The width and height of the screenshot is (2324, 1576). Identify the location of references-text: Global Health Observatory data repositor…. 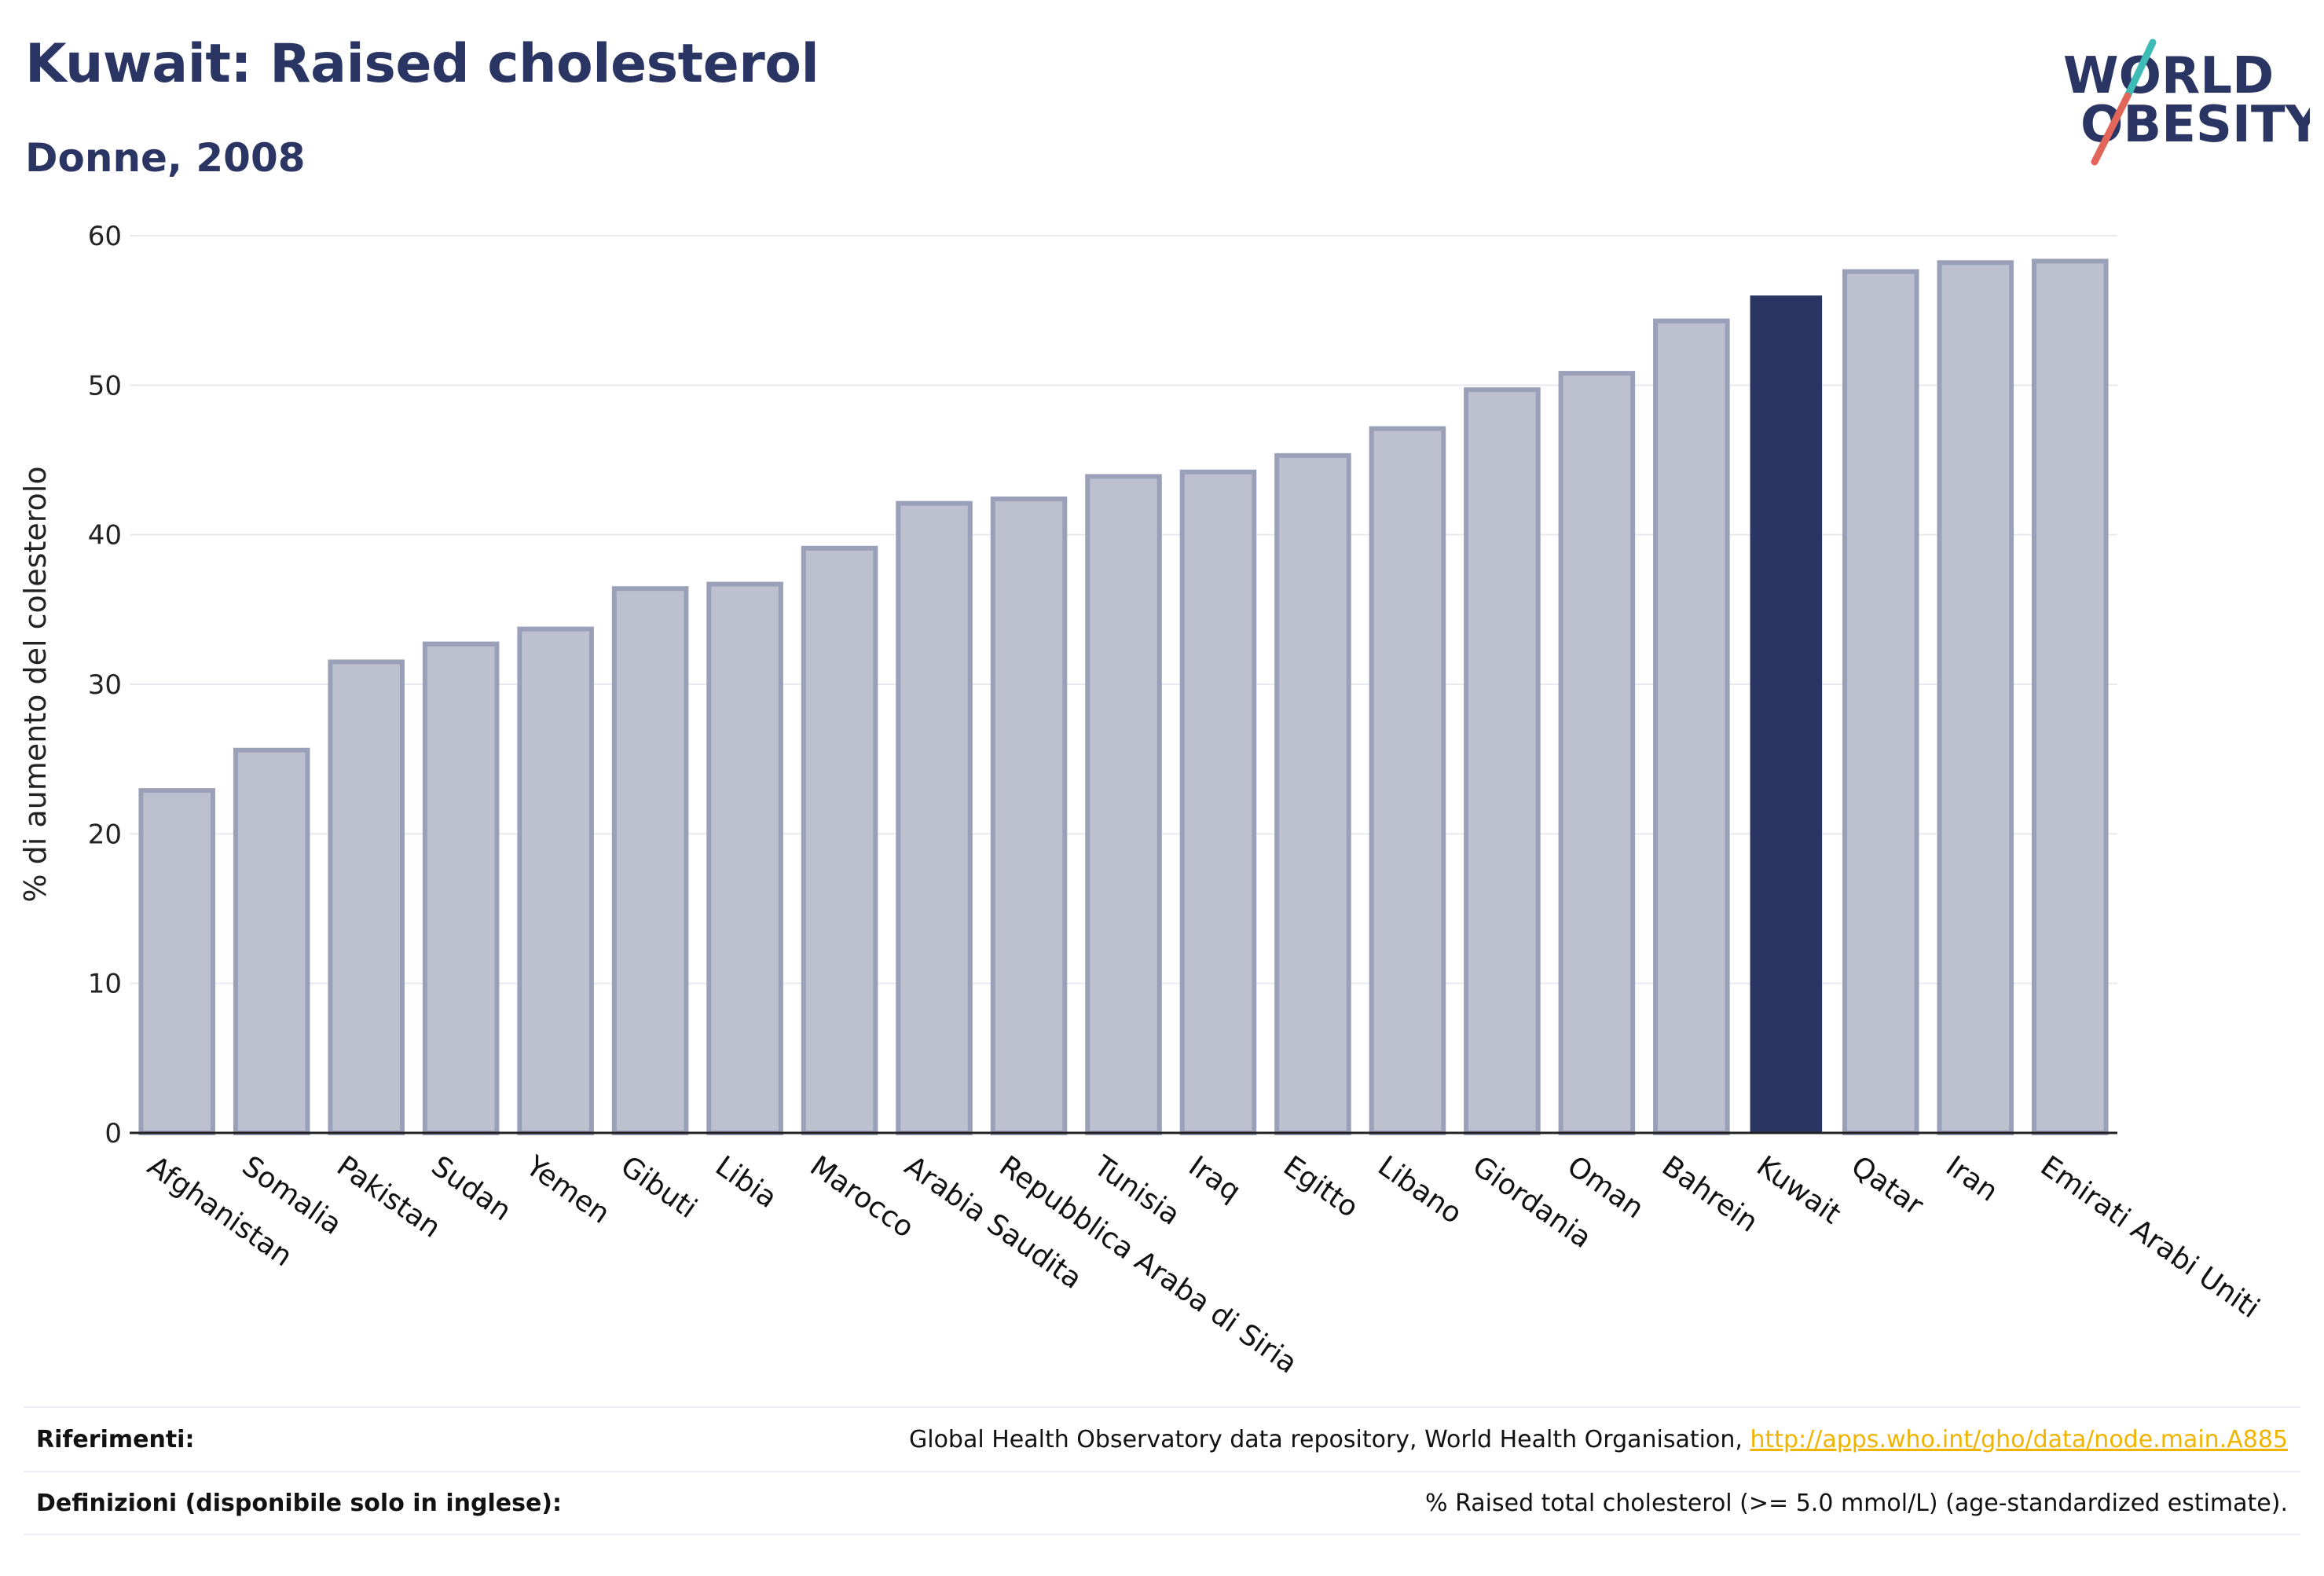
(1326, 1439).